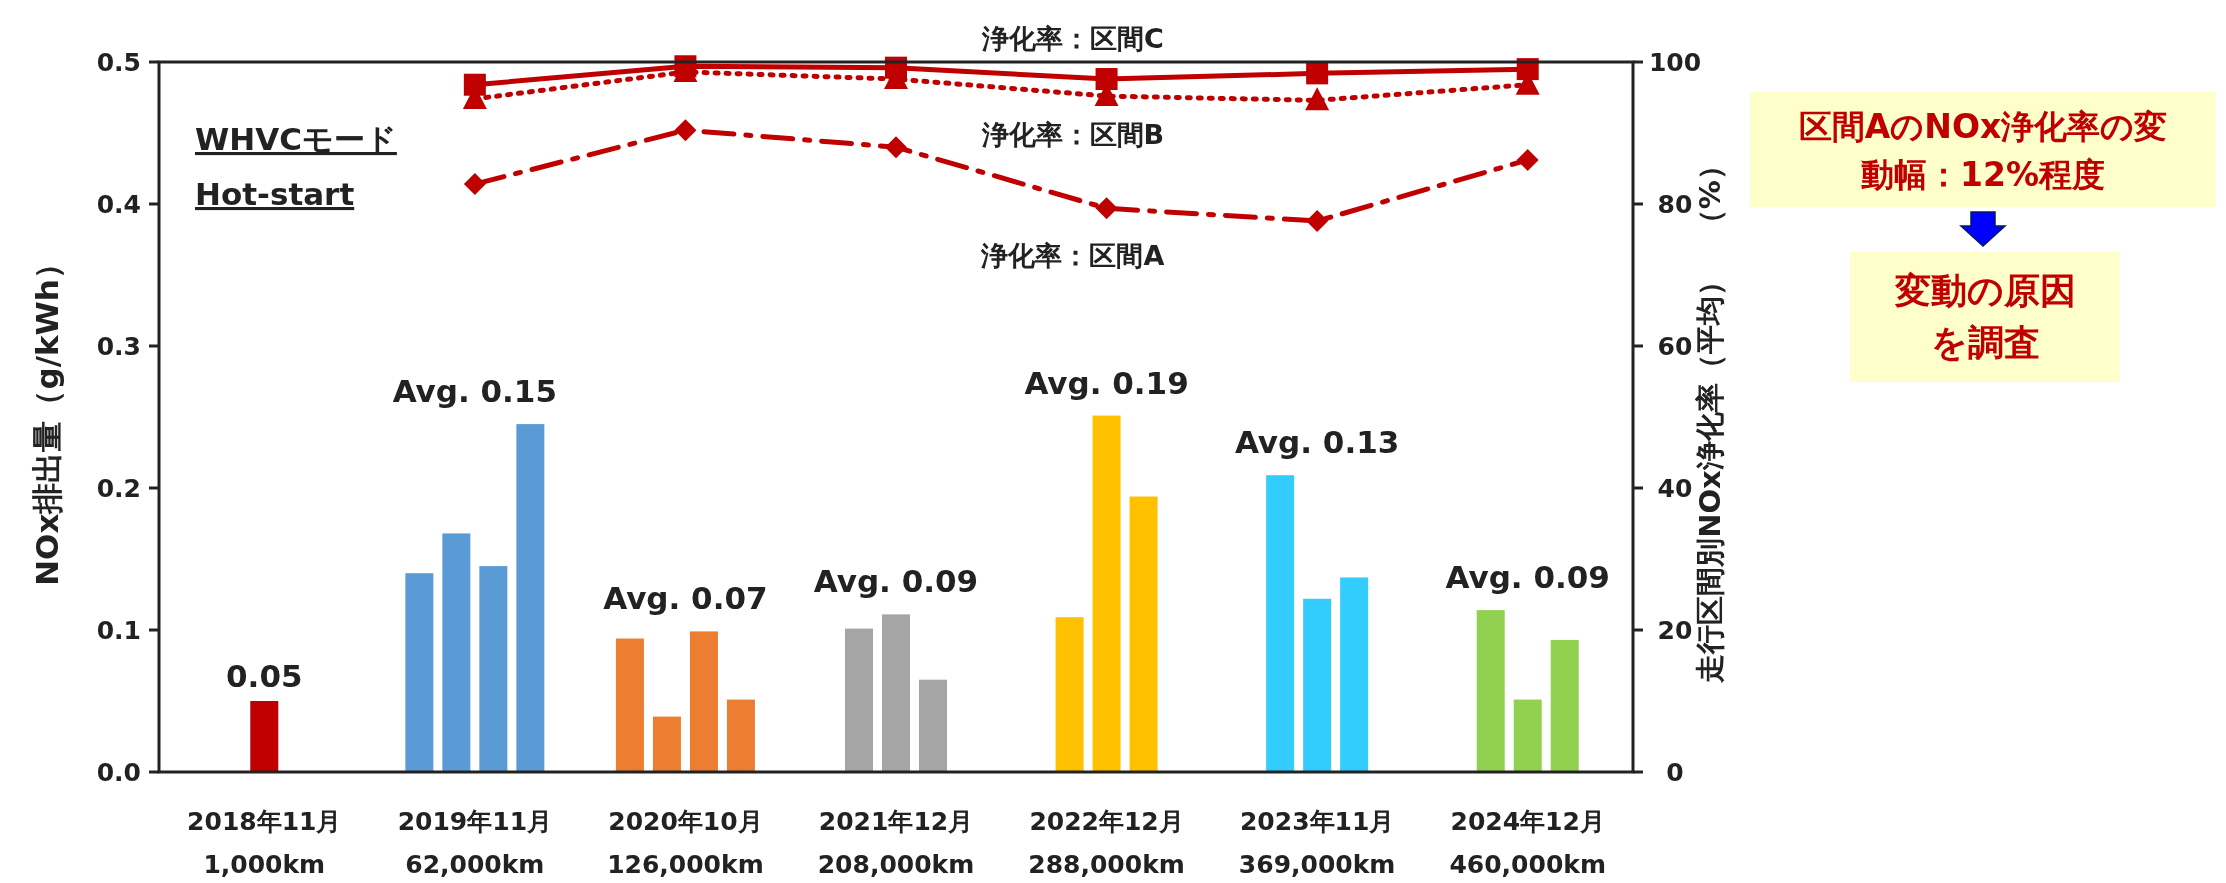 The height and width of the screenshot is (883, 2226). What do you see at coordinates (475, 843) in the screenshot?
I see `x-tick-label: 2019年11月 62,000km` at bounding box center [475, 843].